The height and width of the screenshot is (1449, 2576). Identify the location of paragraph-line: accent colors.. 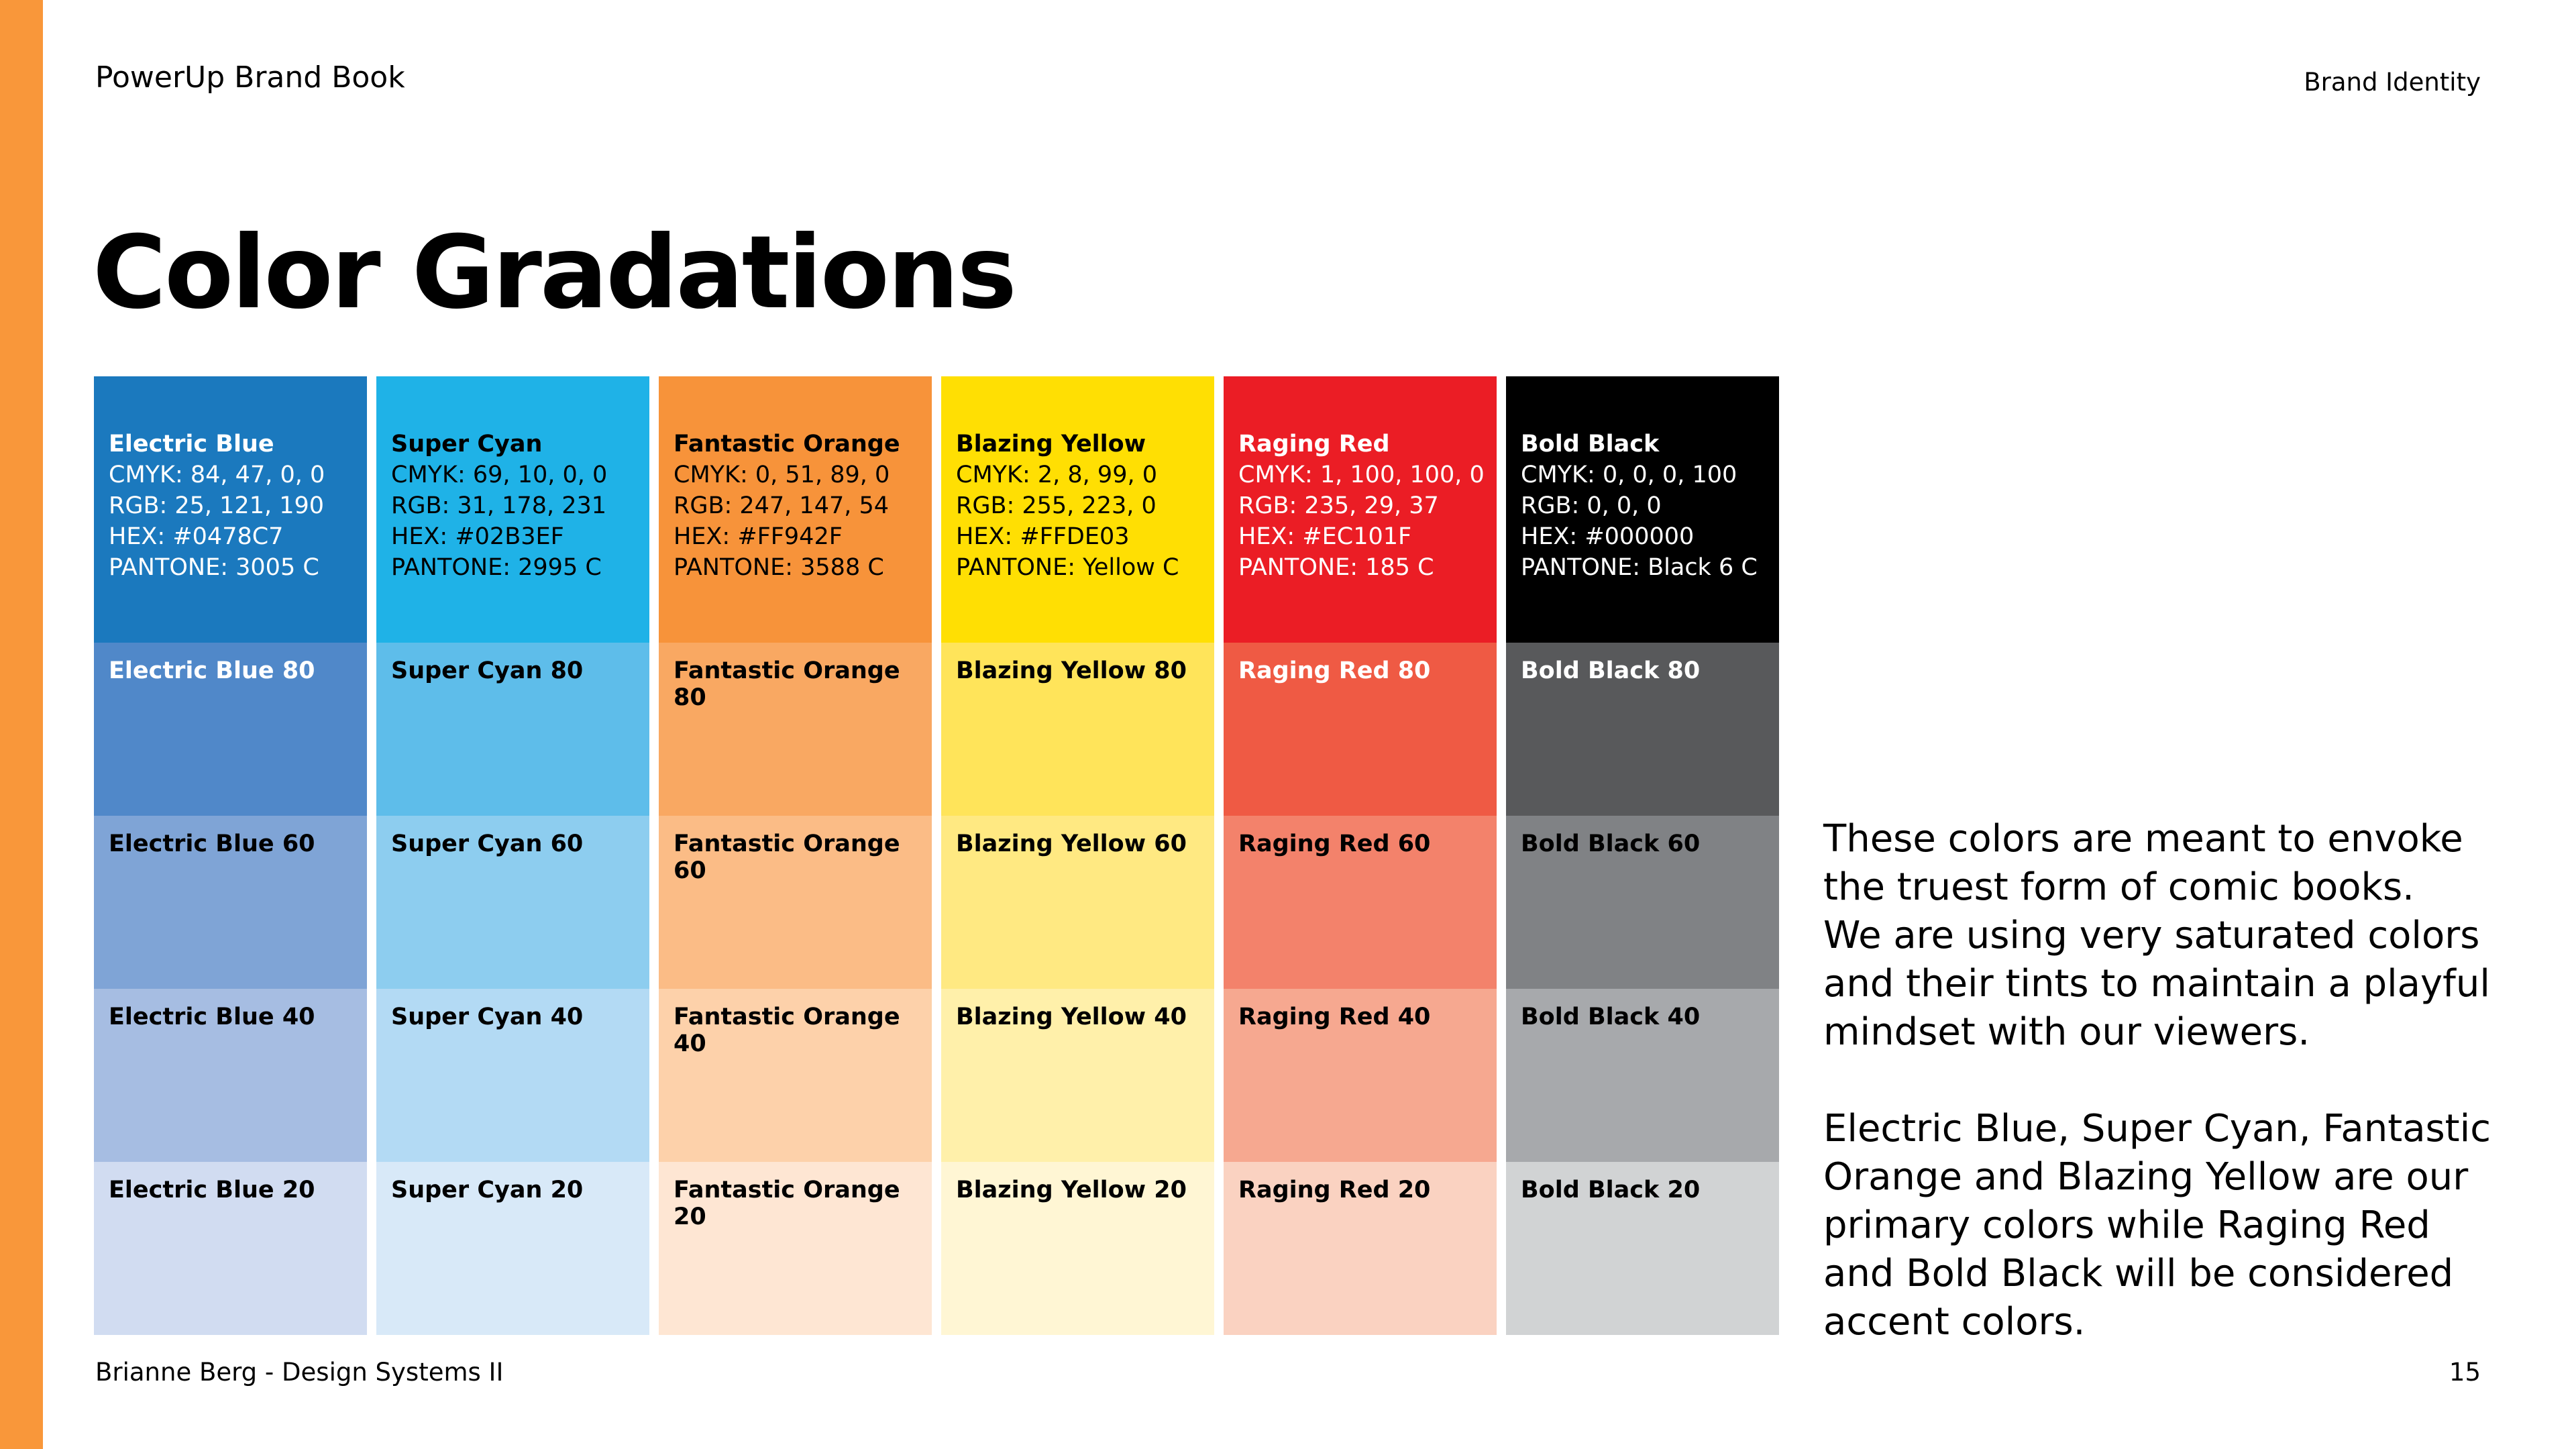
(1954, 1322).